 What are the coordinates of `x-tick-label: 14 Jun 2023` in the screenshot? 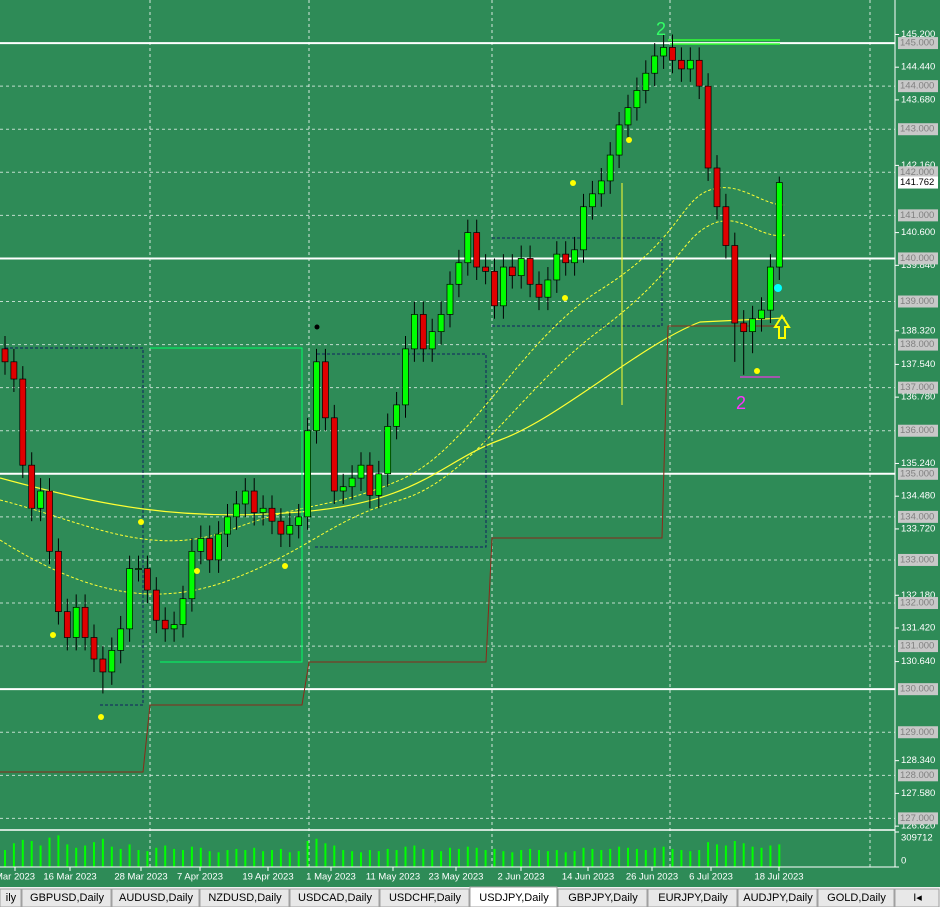 It's located at (588, 877).